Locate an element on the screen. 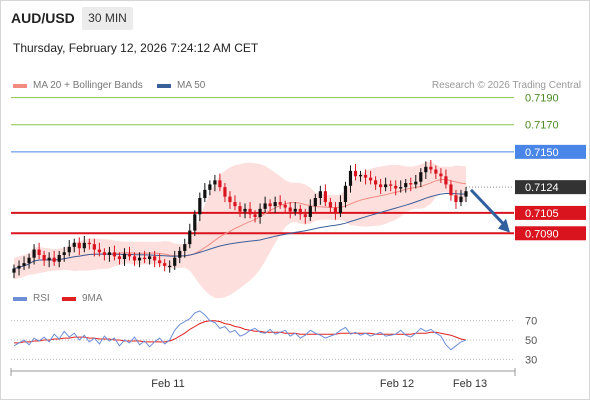 Image resolution: width=590 pixels, height=400 pixels. rsi-ma9-line is located at coordinates (240, 332).